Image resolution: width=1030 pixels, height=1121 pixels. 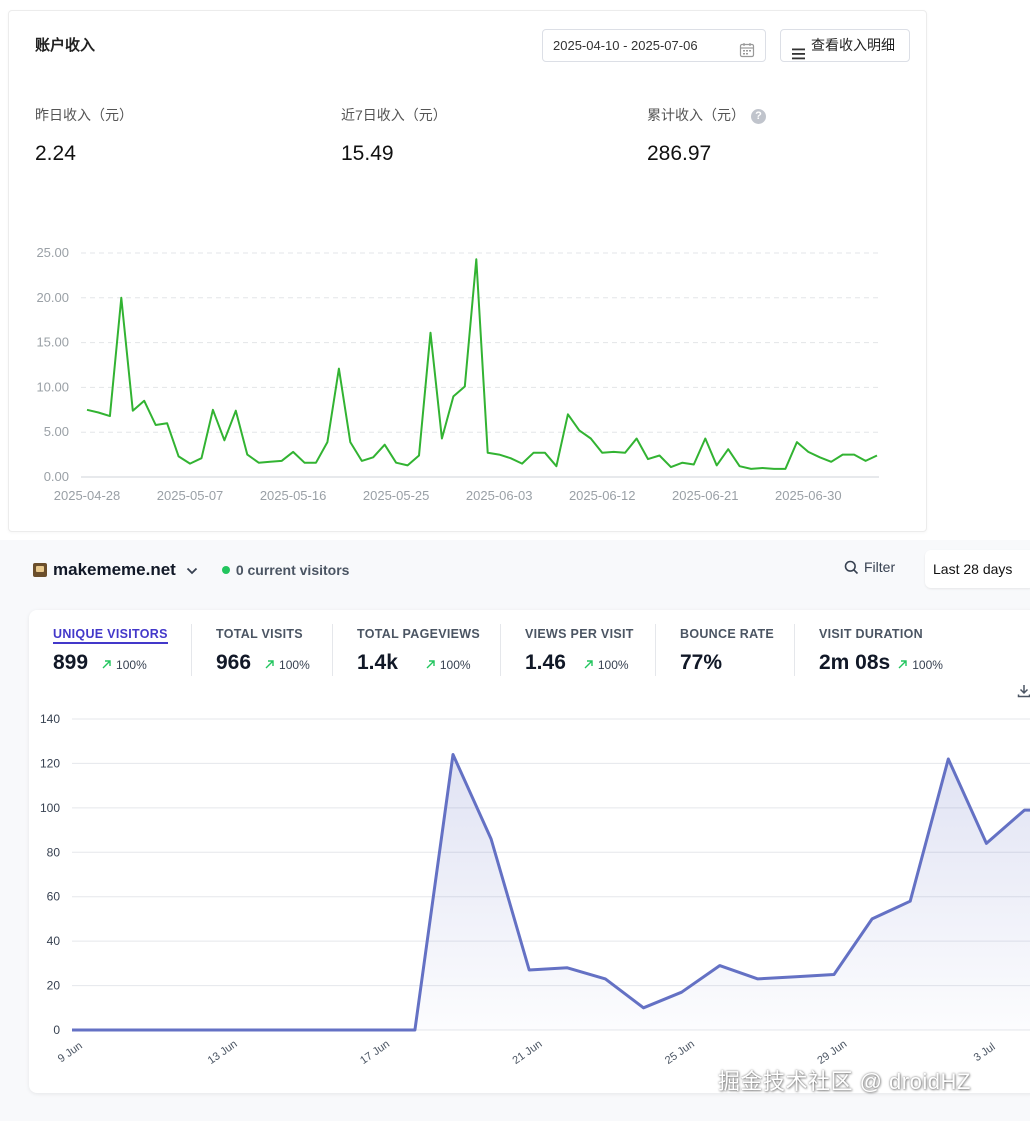 I want to click on view-income-detail-button: 查看收入明细, so click(x=845, y=45).